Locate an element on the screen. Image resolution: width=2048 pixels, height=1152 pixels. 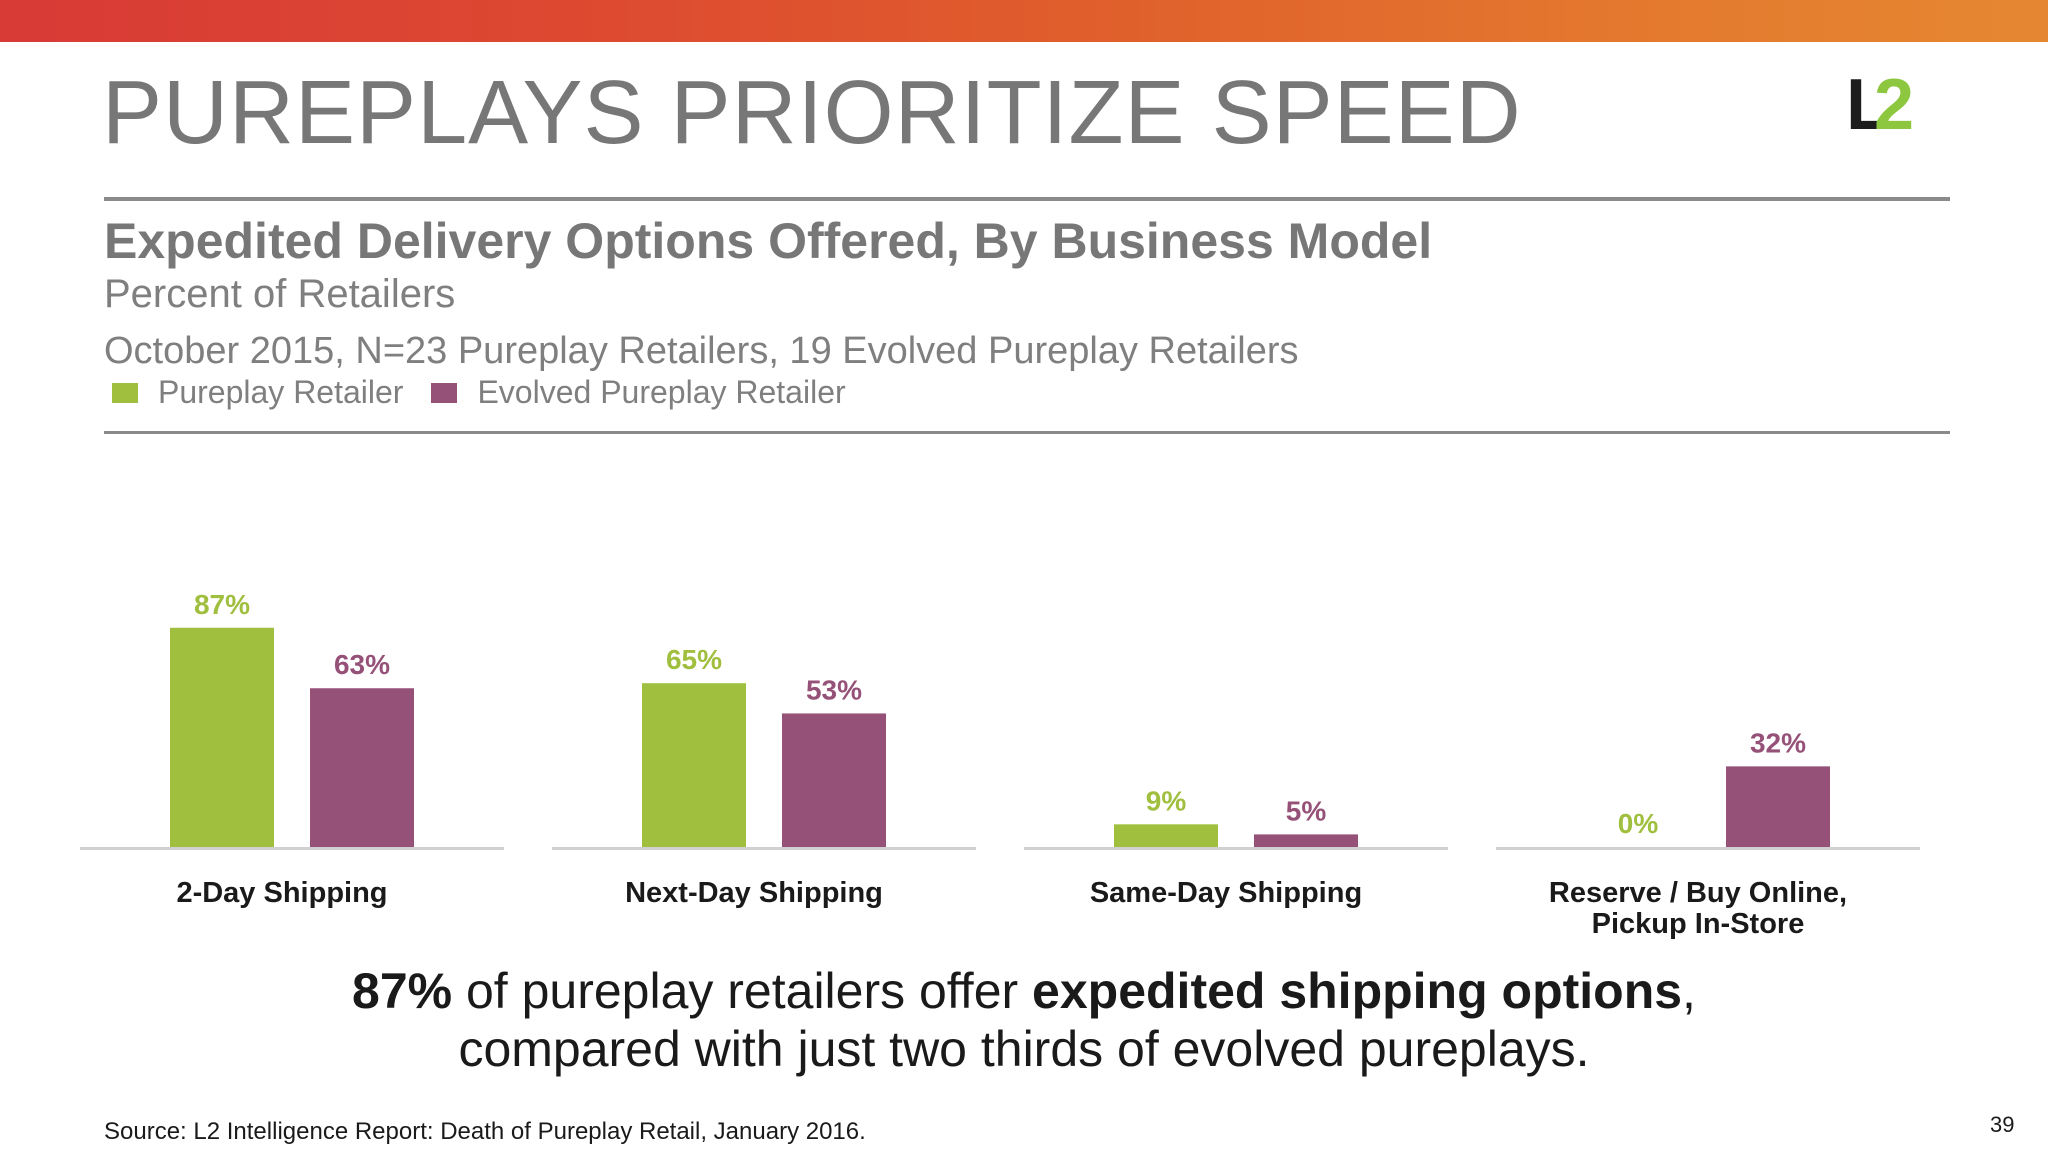
category-label: Same-Day Shipping is located at coordinates (1226, 893).